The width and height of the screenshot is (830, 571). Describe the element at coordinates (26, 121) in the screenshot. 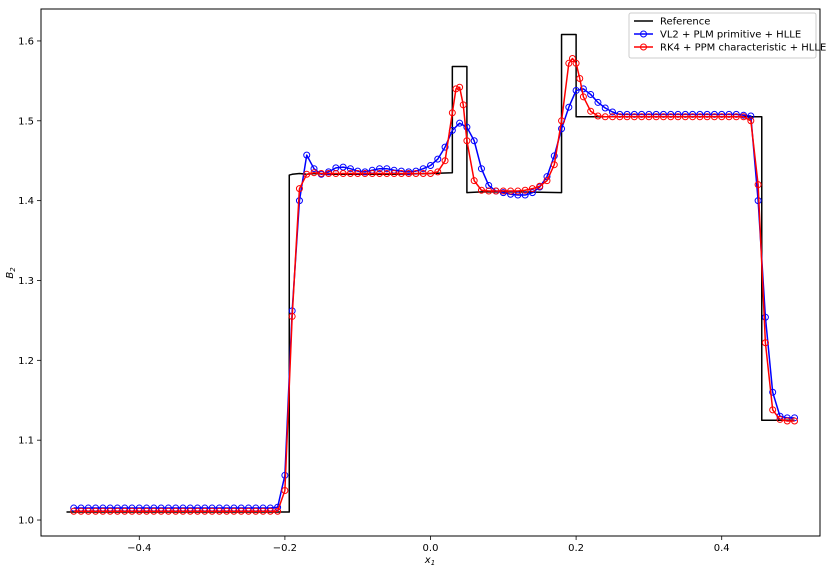

I see `y-tick-label: 1.5` at that location.